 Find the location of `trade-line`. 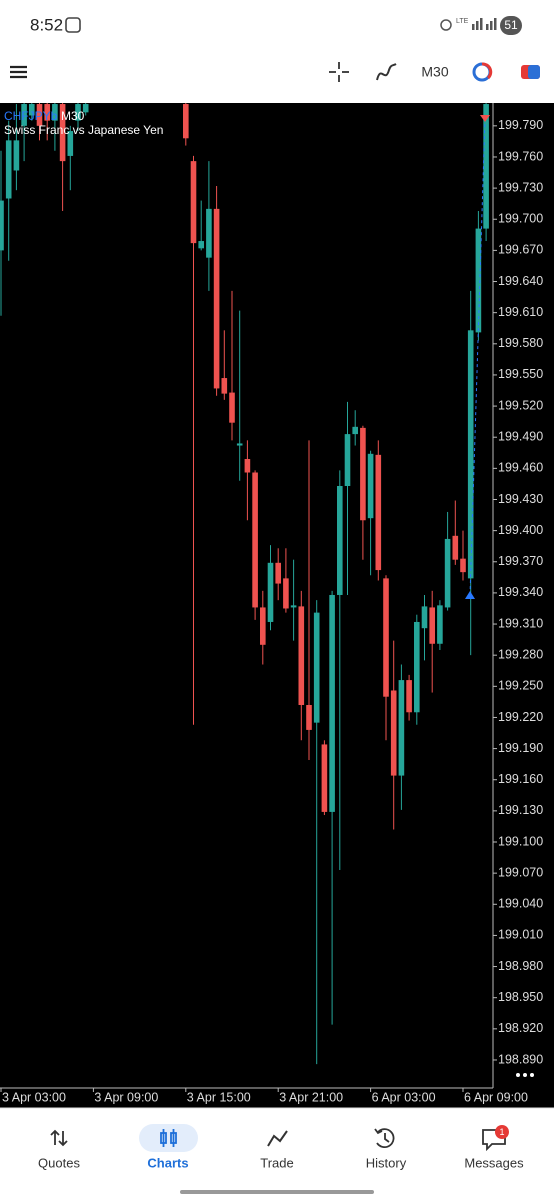

trade-line is located at coordinates (477, 356).